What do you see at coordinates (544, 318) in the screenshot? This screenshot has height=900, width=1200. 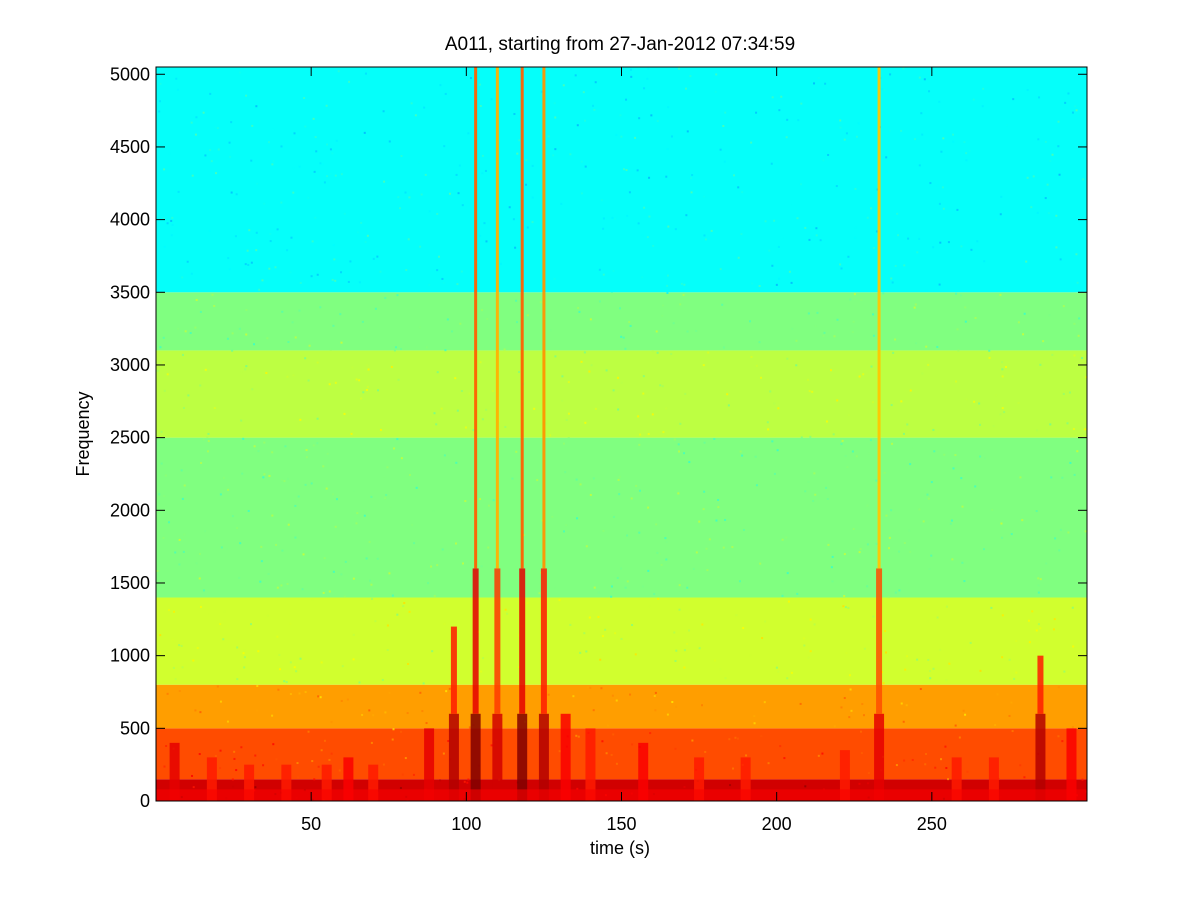 I see `event-line` at bounding box center [544, 318].